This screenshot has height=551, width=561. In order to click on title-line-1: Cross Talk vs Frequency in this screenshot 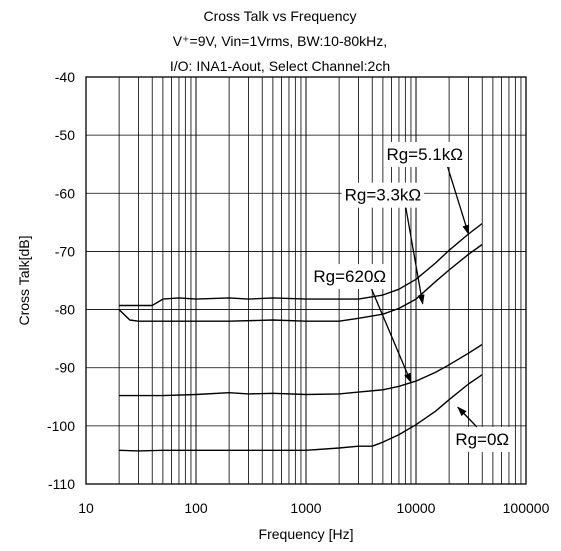, I will do `click(279, 16)`.